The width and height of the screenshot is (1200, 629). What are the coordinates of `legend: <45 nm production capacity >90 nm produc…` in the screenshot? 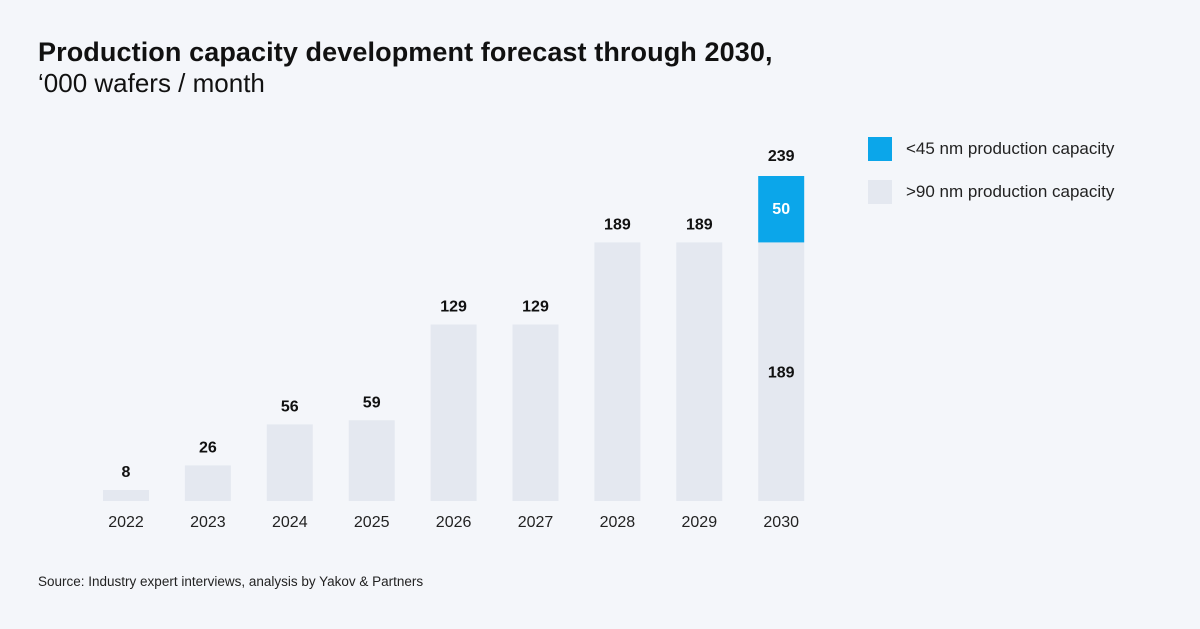 It's located at (991, 179).